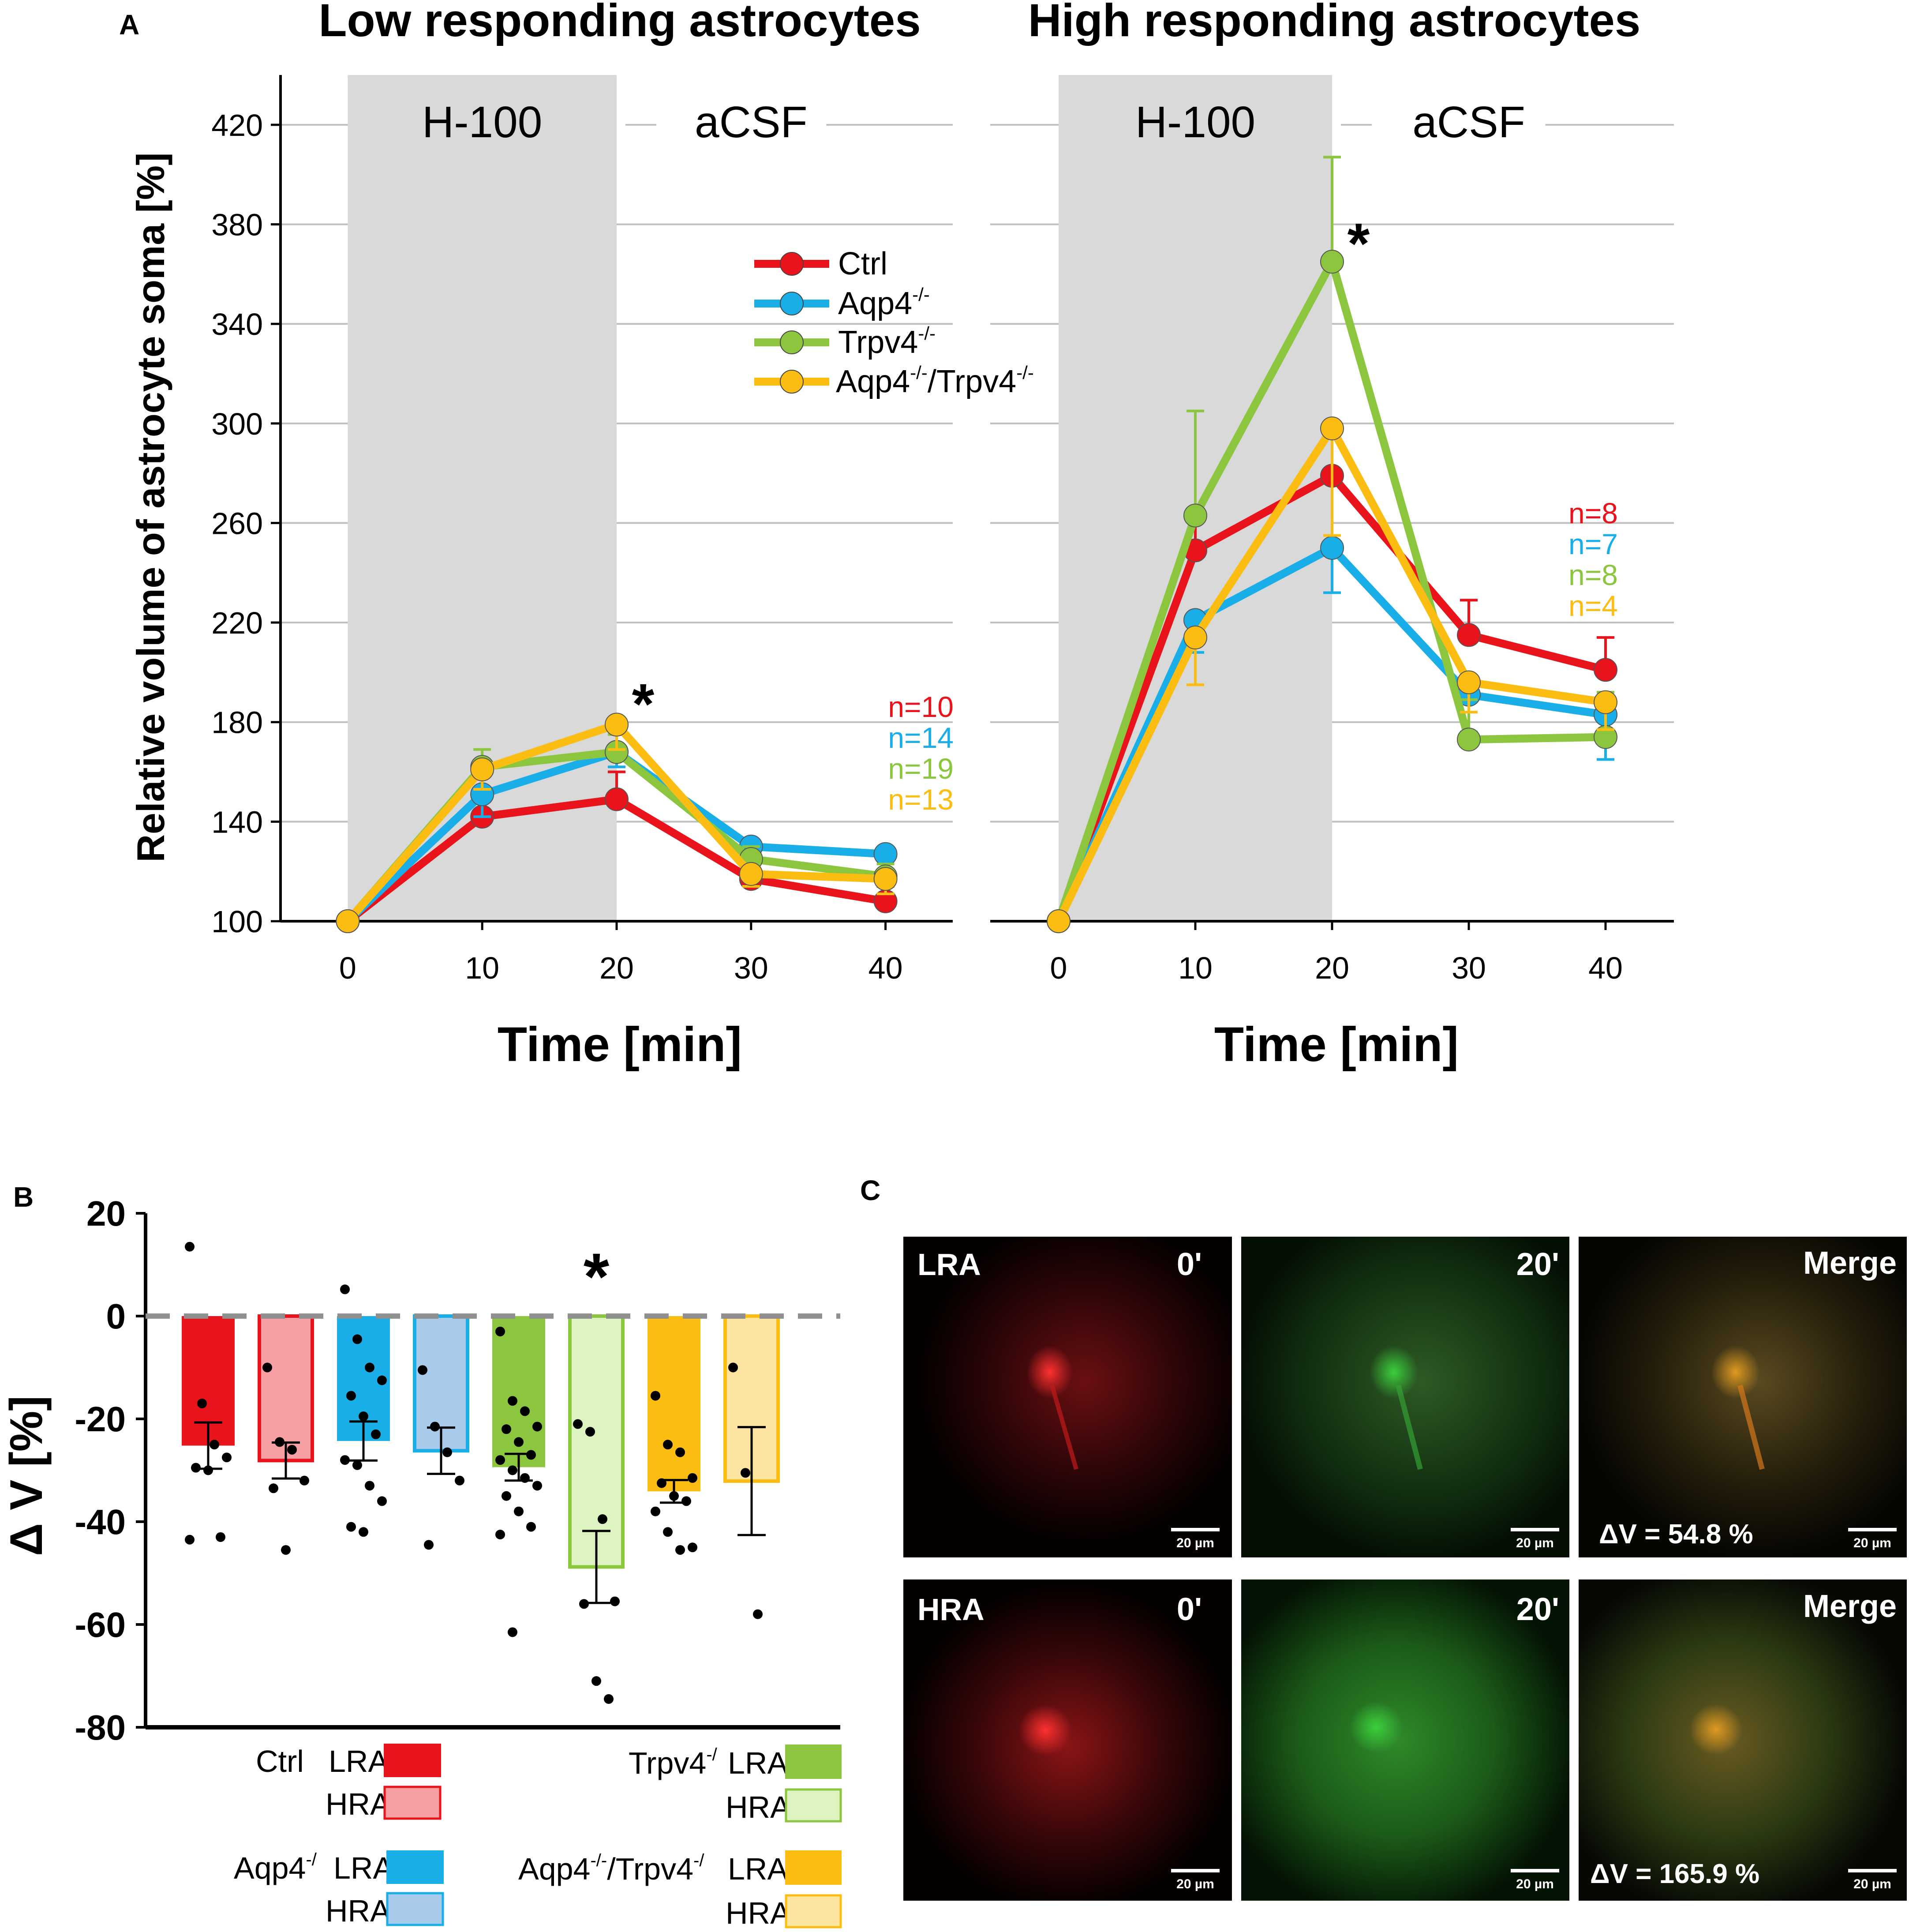 The width and height of the screenshot is (1909, 1932). What do you see at coordinates (862, 263) in the screenshot?
I see `legend-ctrl-label: Ctrl` at bounding box center [862, 263].